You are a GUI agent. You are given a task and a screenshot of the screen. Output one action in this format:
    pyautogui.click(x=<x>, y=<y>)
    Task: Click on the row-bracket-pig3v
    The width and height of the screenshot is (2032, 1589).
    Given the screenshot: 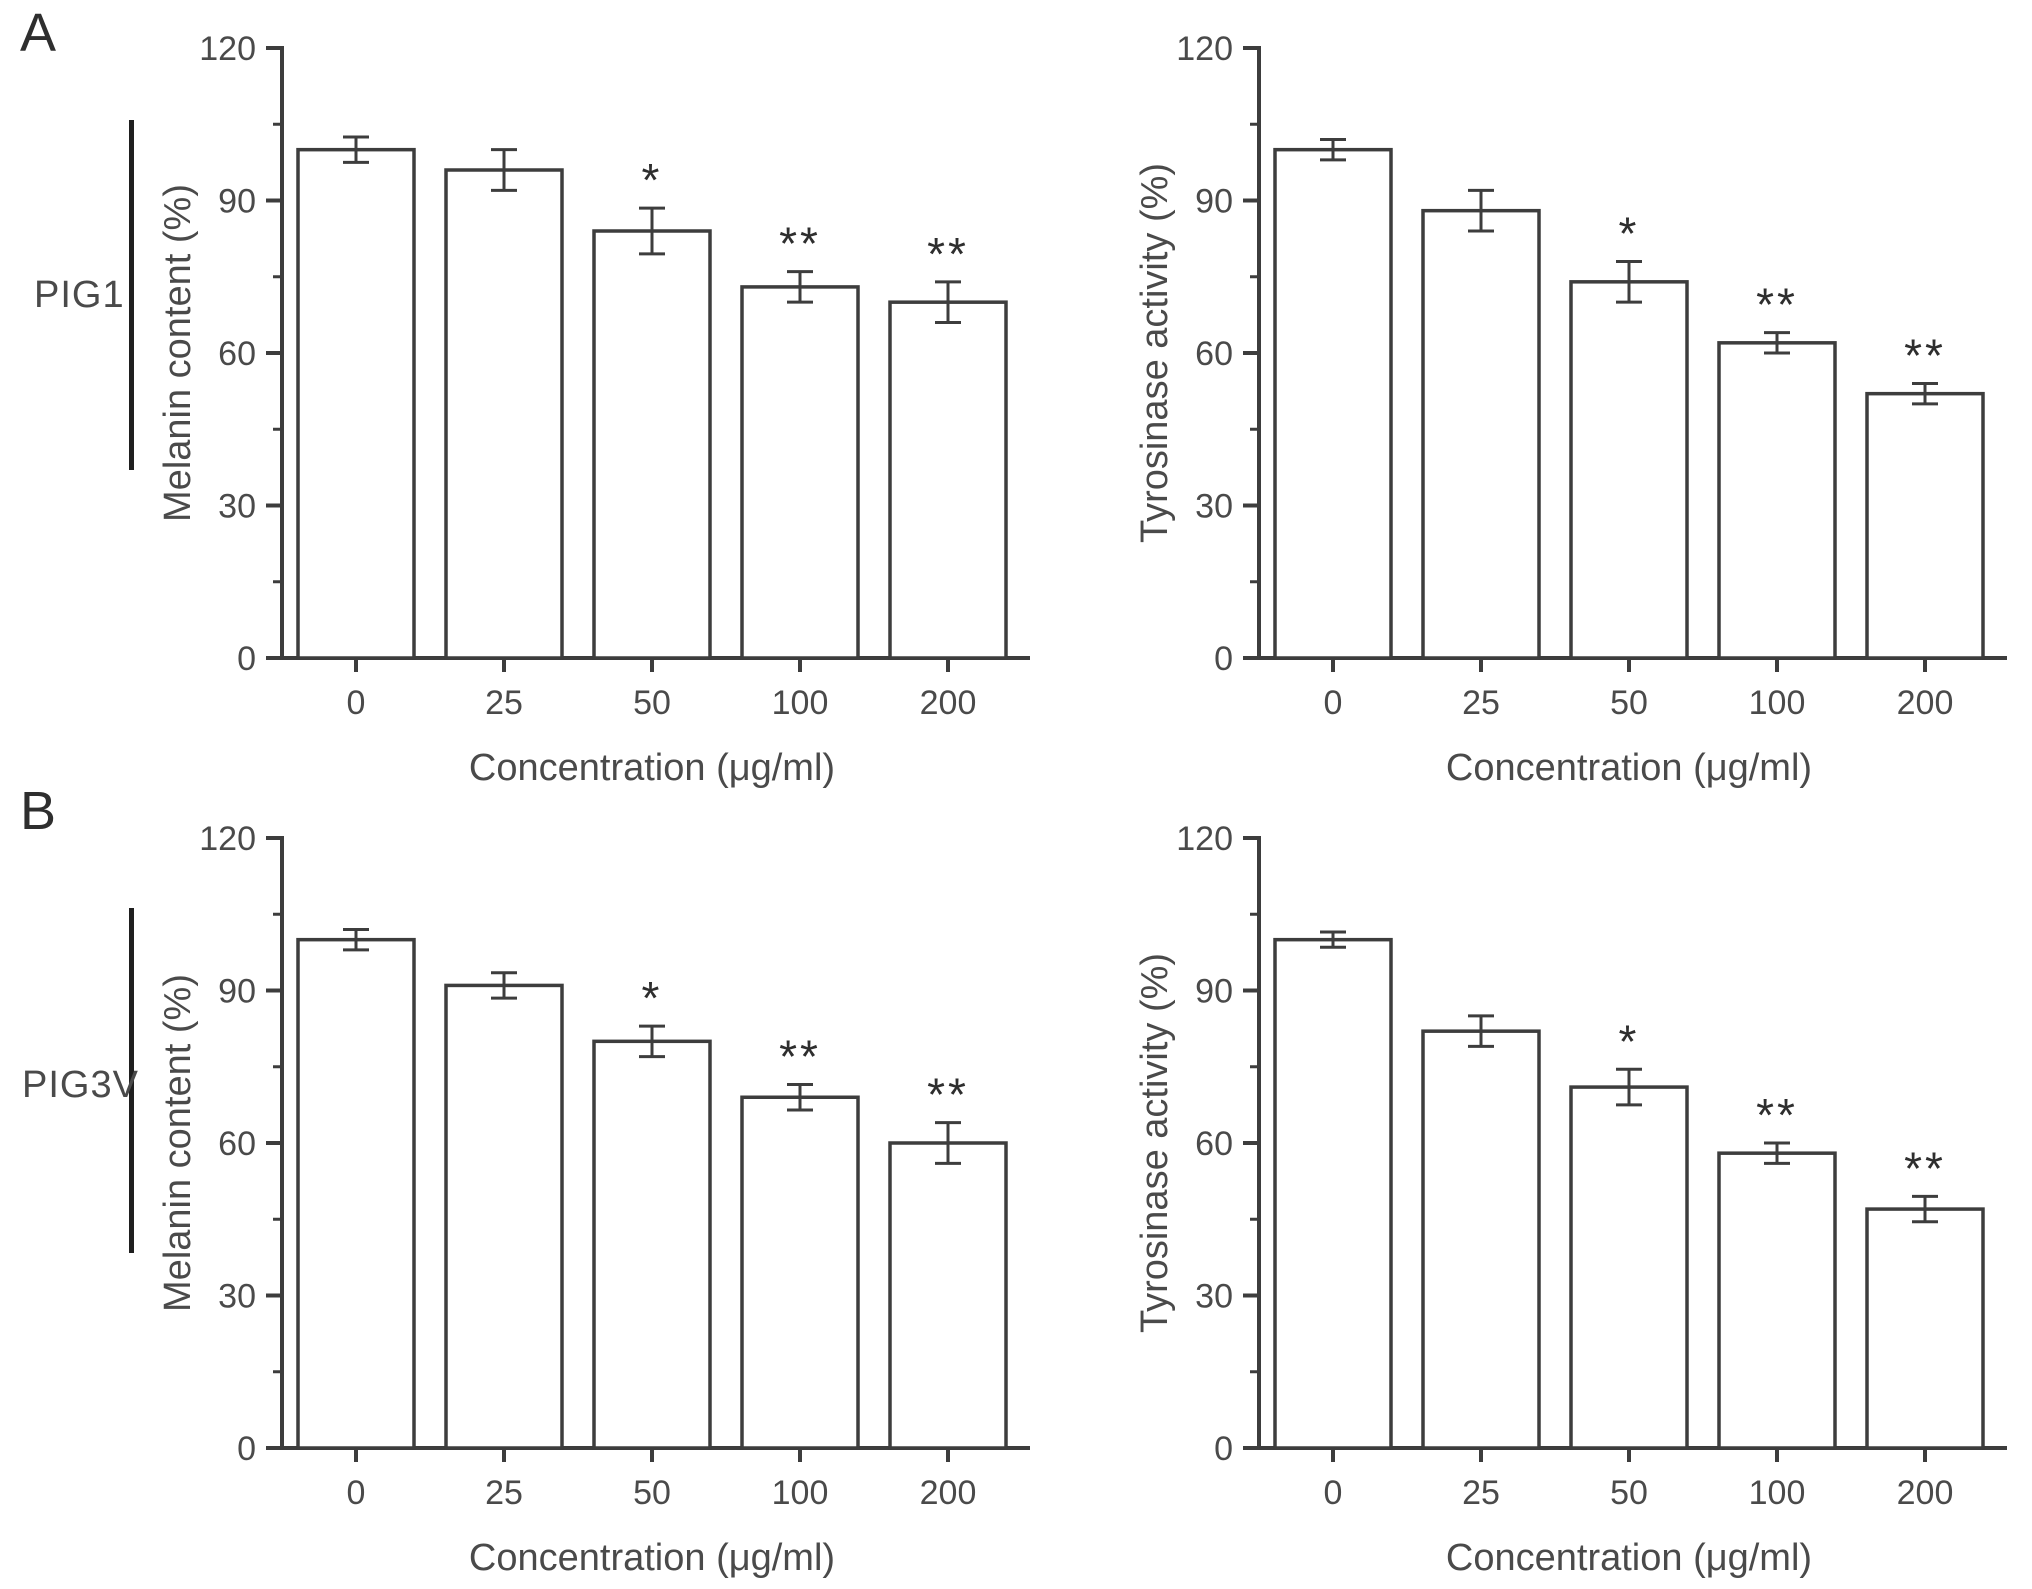 What is the action you would take?
    pyautogui.click(x=131, y=1080)
    